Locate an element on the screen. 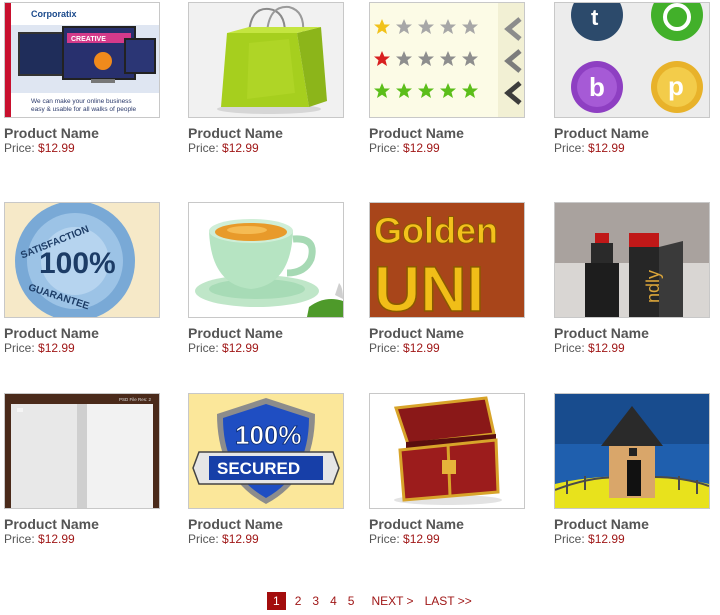 Image resolution: width=720 pixels, height=615 pixels. overlay-text: t is located at coordinates (595, 17).